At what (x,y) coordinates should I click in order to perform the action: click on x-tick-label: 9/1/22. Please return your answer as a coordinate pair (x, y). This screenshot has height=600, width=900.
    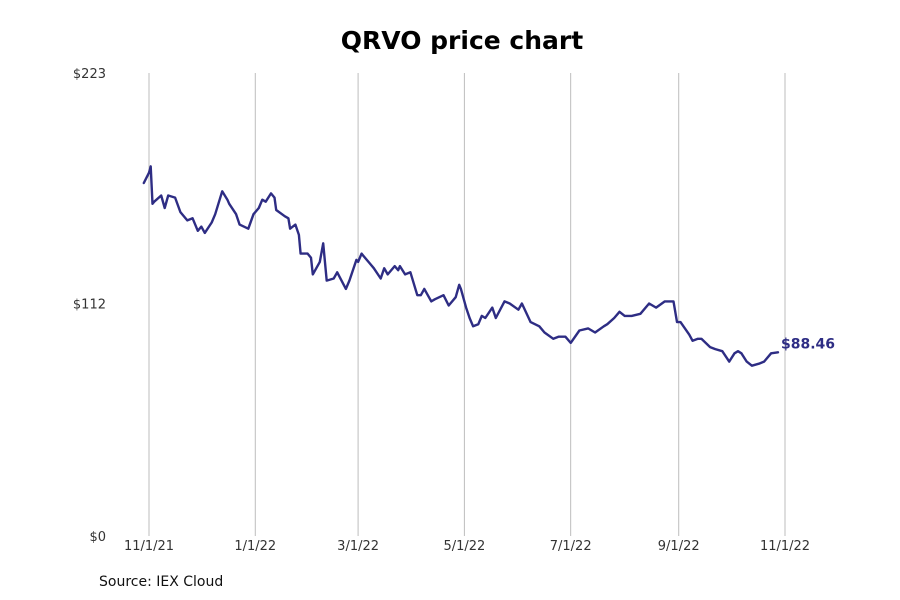
    Looking at the image, I should click on (679, 546).